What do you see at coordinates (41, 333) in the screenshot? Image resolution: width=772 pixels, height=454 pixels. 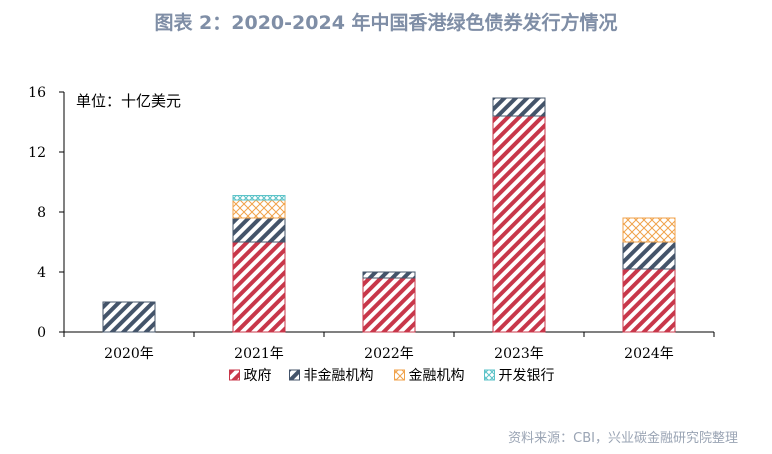 I see `y-tick-label: 0` at bounding box center [41, 333].